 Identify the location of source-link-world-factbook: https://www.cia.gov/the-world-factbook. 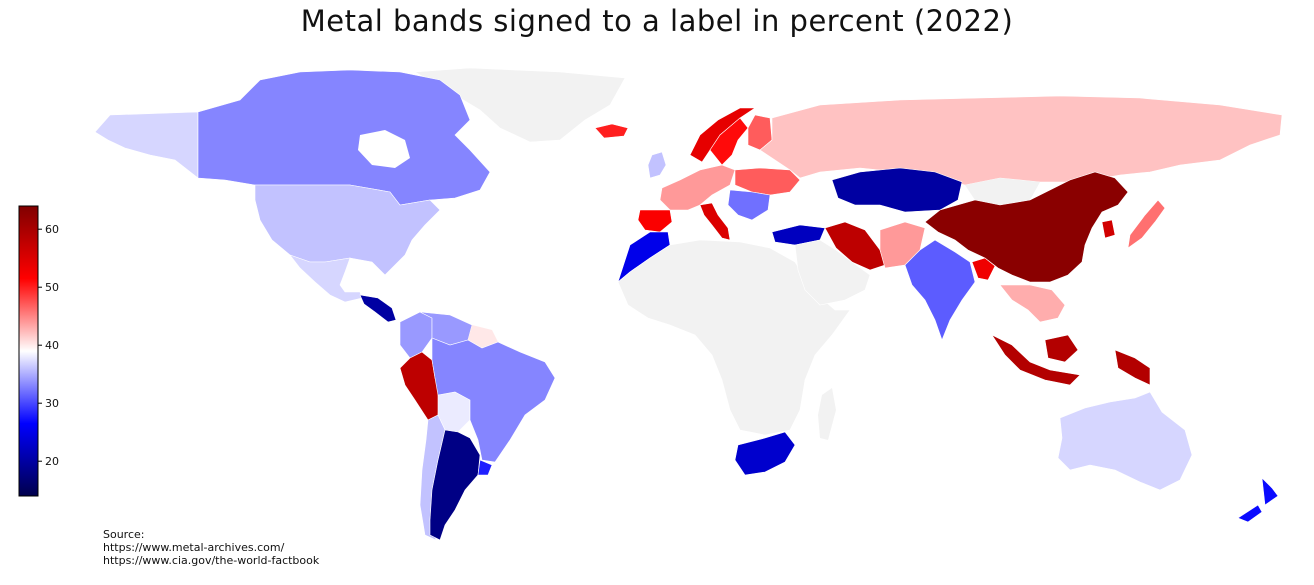
(211, 560).